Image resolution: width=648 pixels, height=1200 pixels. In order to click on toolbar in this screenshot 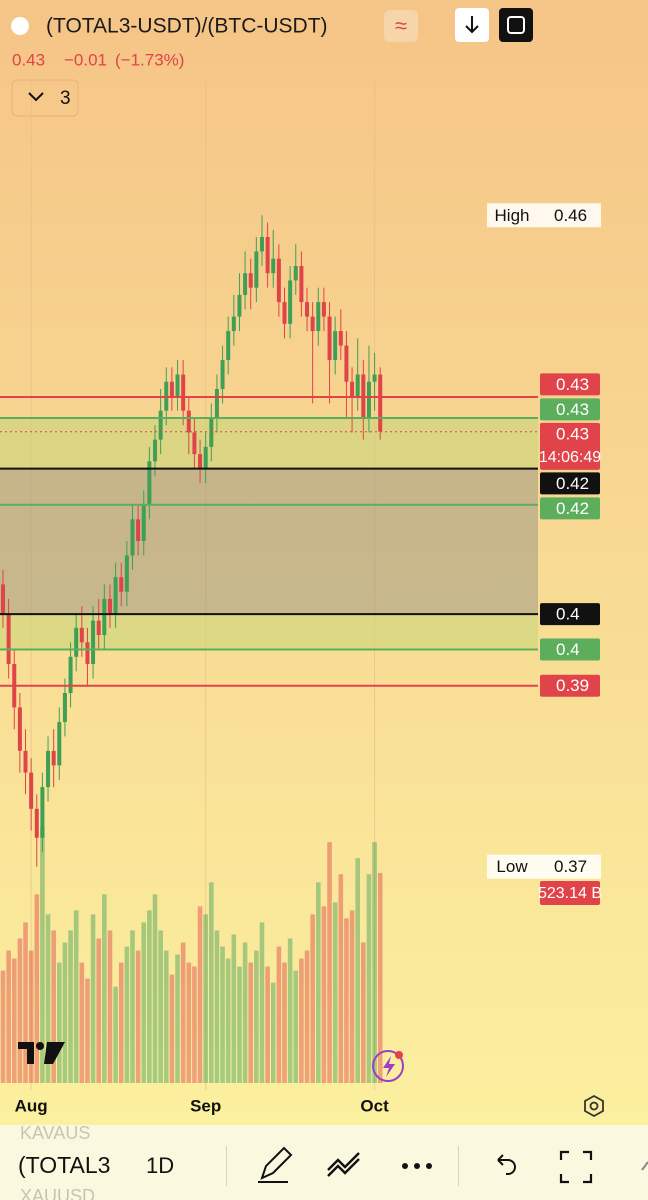, I will do `click(324, 1162)`.